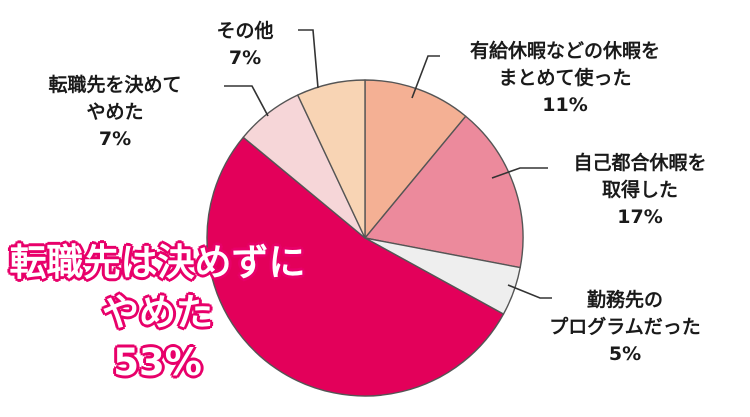 This screenshot has height=417, width=750. I want to click on label-paid-leave-value: 11%, so click(565, 105).